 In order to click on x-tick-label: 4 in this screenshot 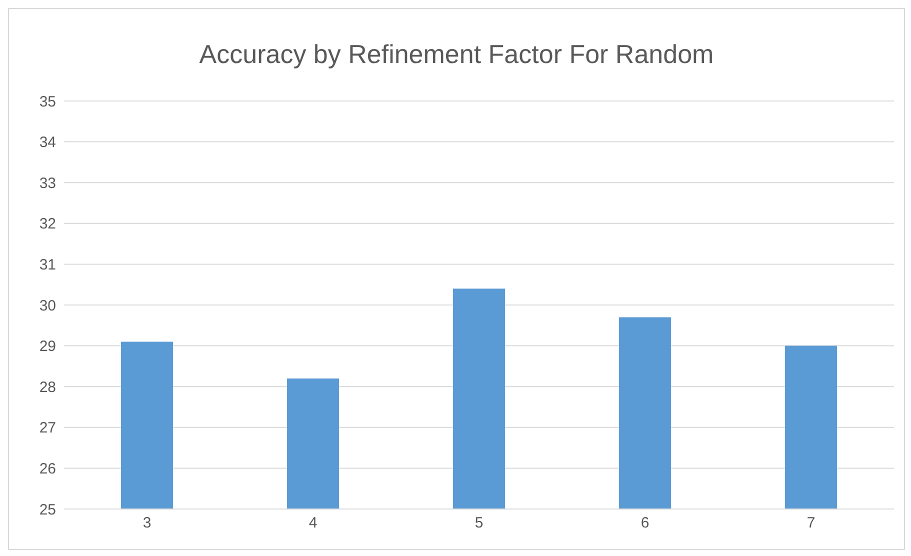, I will do `click(313, 523)`.